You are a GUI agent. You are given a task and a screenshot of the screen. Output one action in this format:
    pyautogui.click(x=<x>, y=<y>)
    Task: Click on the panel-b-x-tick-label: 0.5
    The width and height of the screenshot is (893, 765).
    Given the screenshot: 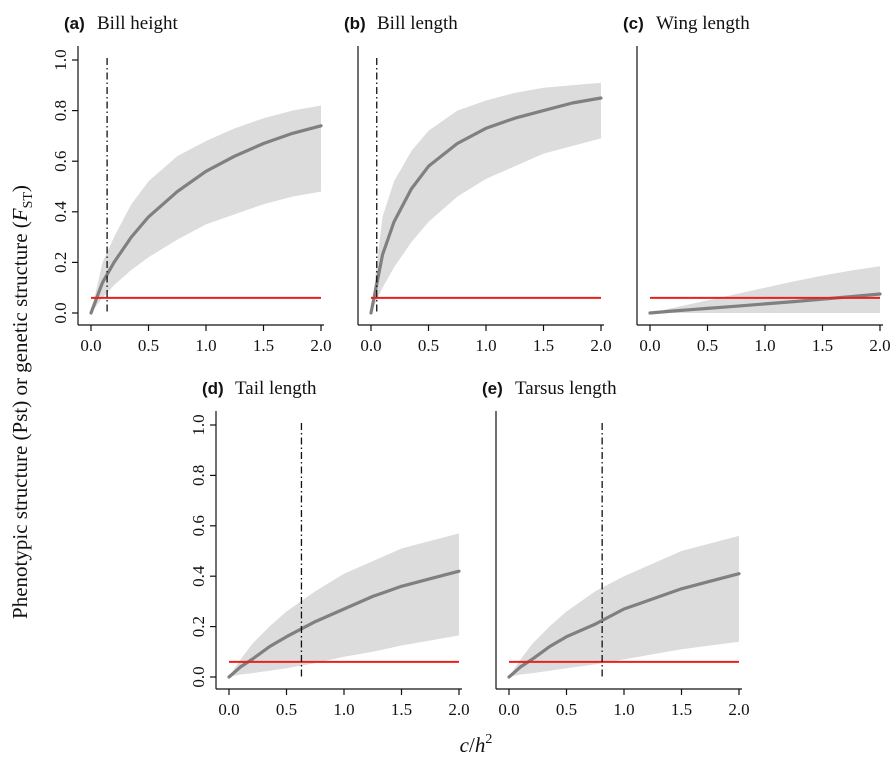 What is the action you would take?
    pyautogui.click(x=428, y=345)
    